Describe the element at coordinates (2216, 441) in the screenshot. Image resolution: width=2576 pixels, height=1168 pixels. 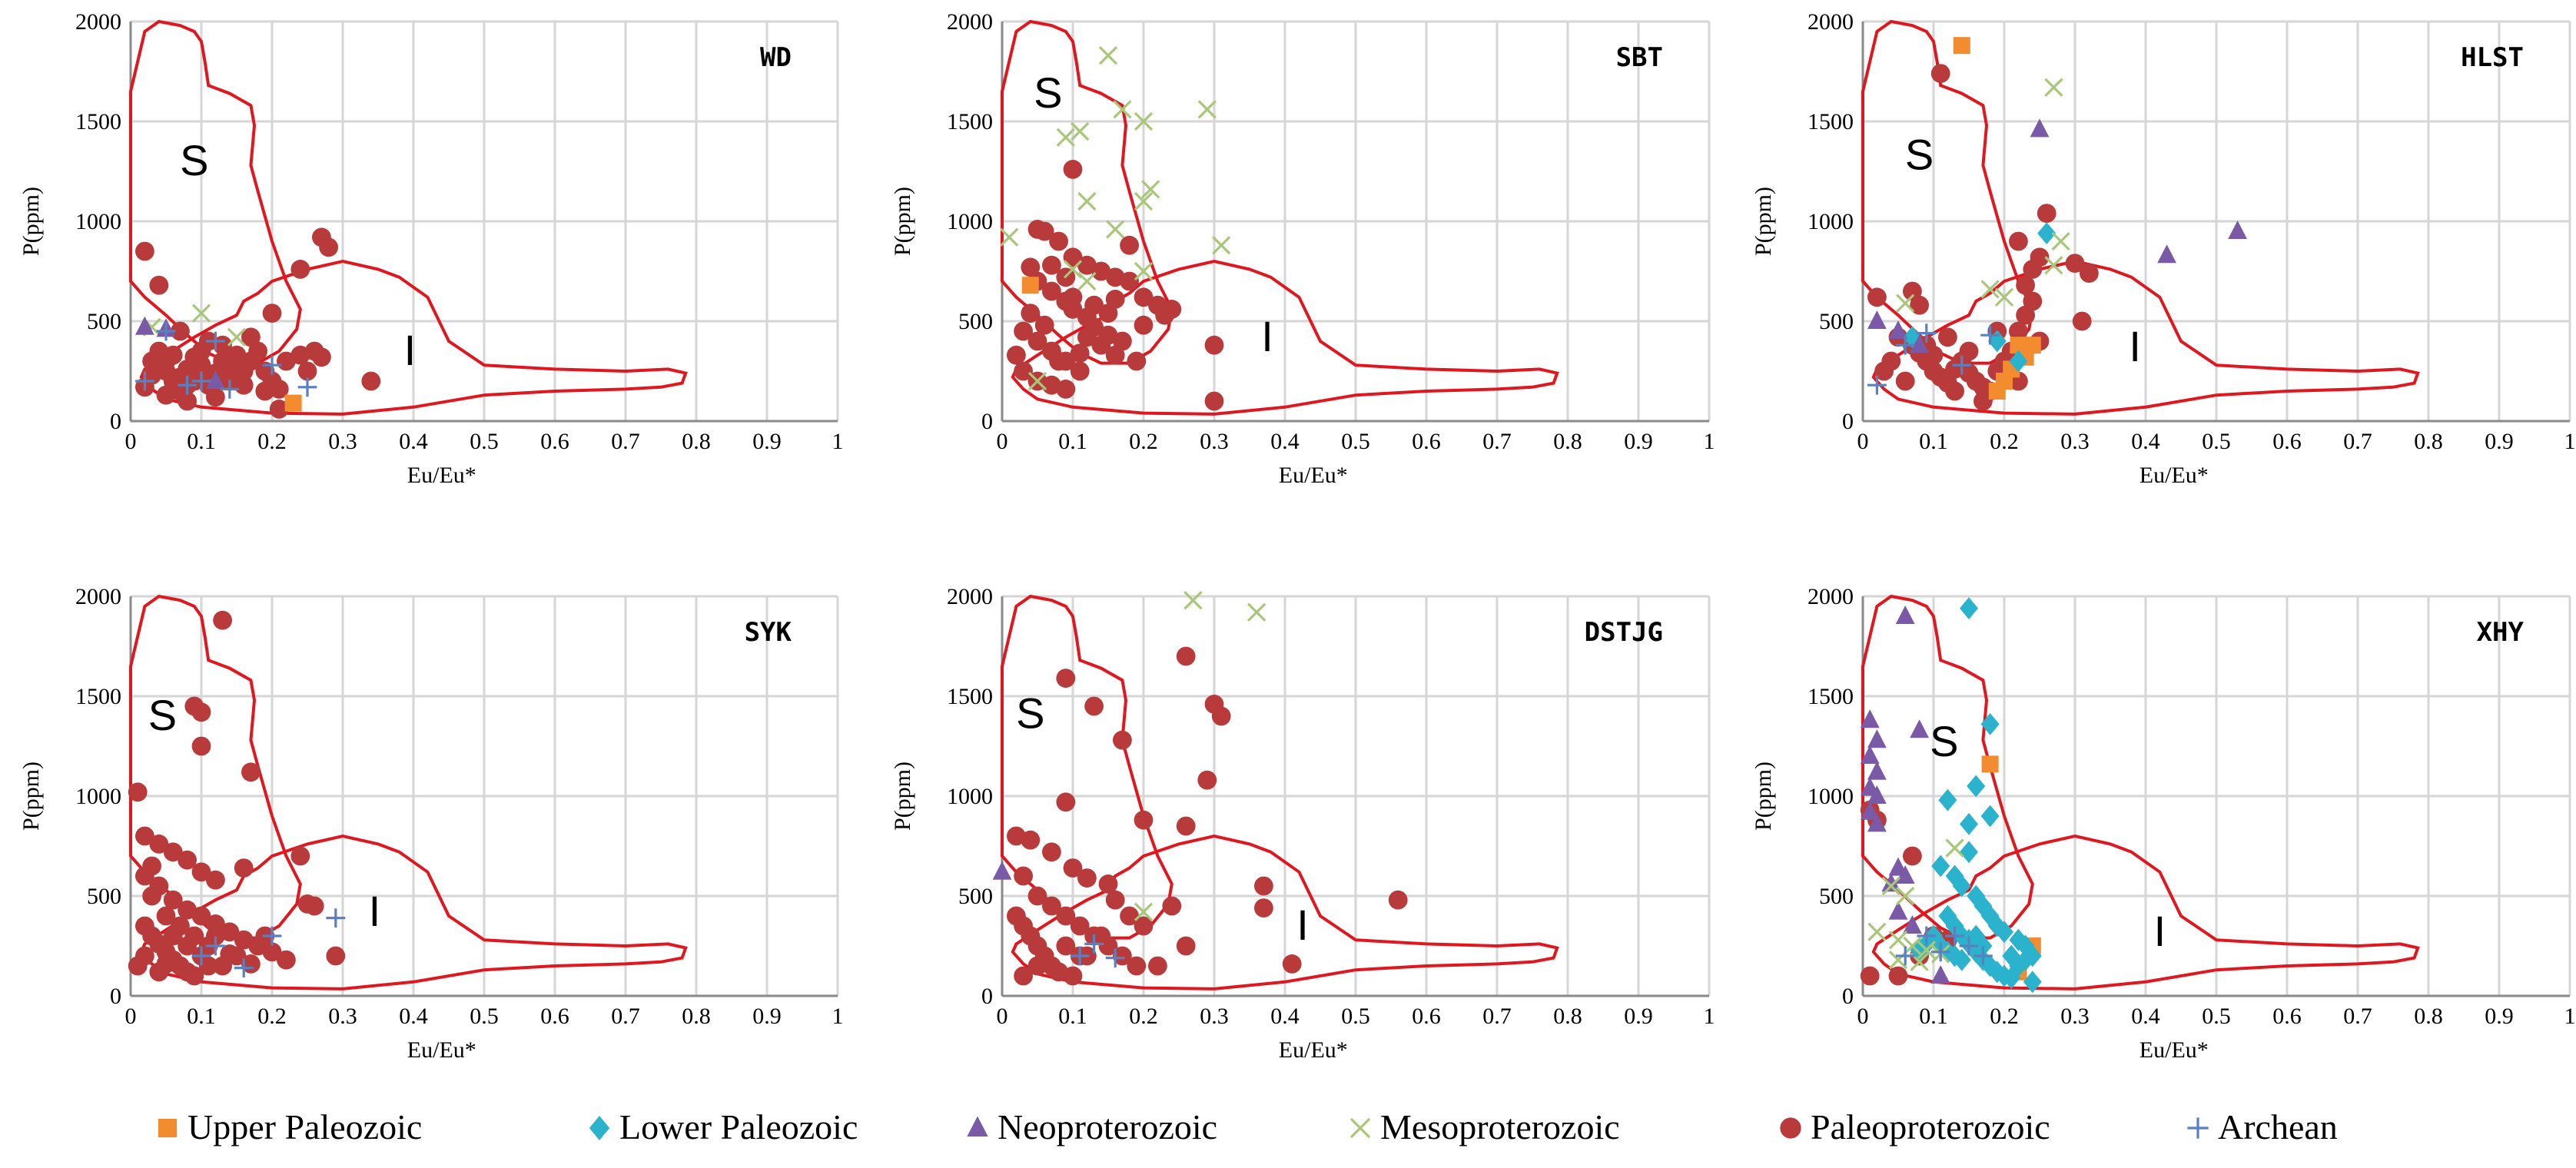
I see `x-tick-label: 0.5` at that location.